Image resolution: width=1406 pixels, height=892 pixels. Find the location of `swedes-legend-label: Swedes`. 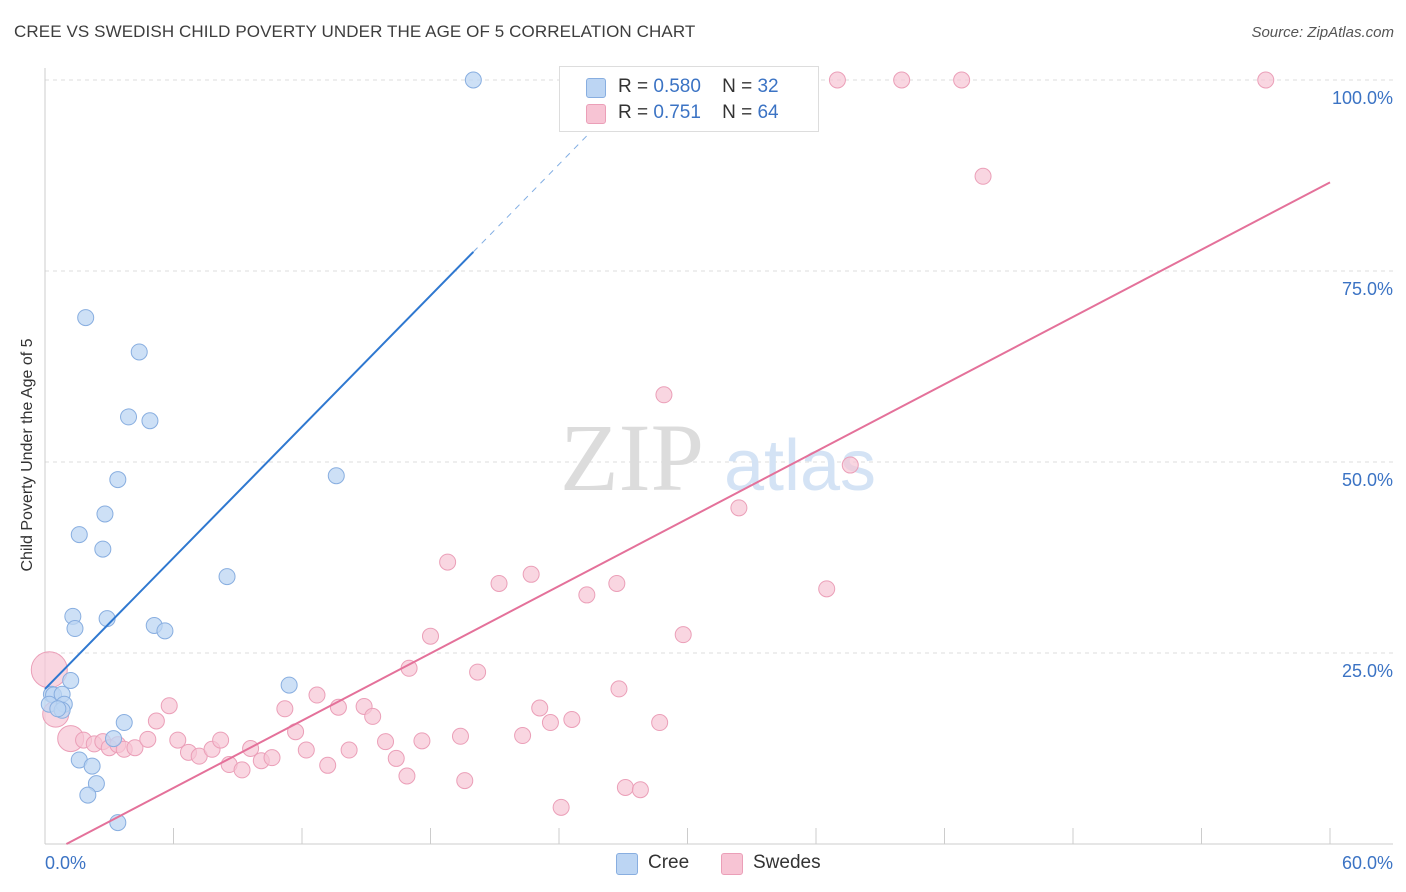

swedes-legend-label: Swedes is located at coordinates (787, 862).